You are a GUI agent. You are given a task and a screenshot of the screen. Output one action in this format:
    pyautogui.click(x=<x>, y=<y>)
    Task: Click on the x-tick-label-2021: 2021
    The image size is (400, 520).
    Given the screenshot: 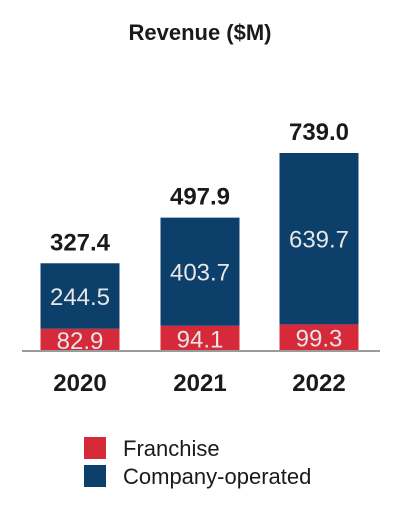 What is the action you would take?
    pyautogui.click(x=199, y=383)
    